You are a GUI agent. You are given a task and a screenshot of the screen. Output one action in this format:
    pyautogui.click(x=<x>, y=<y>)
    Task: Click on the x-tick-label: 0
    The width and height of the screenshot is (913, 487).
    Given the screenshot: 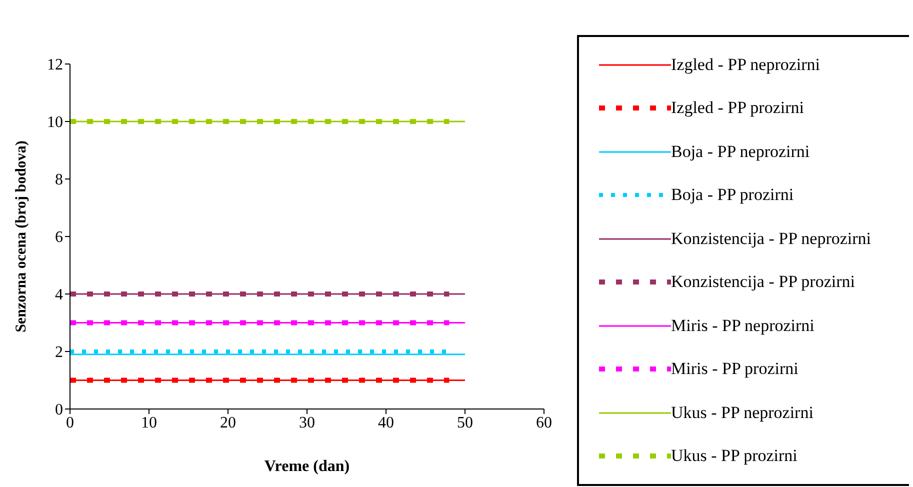 What is the action you would take?
    pyautogui.click(x=70, y=423)
    